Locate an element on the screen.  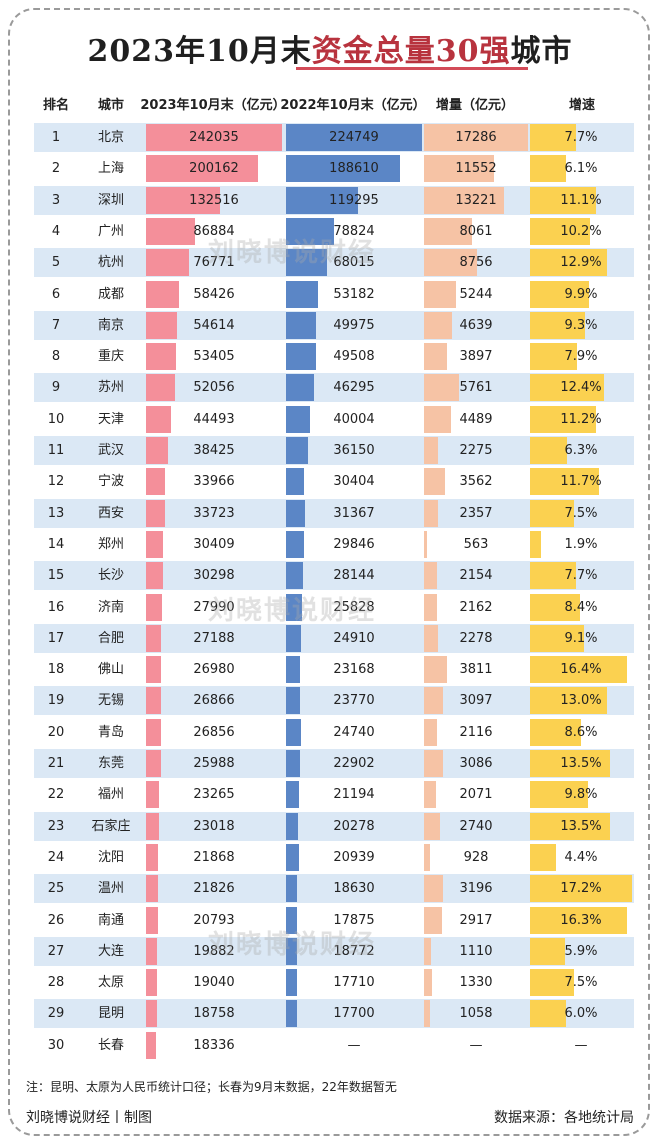
value-increase: 3811 is located at coordinates (476, 670).